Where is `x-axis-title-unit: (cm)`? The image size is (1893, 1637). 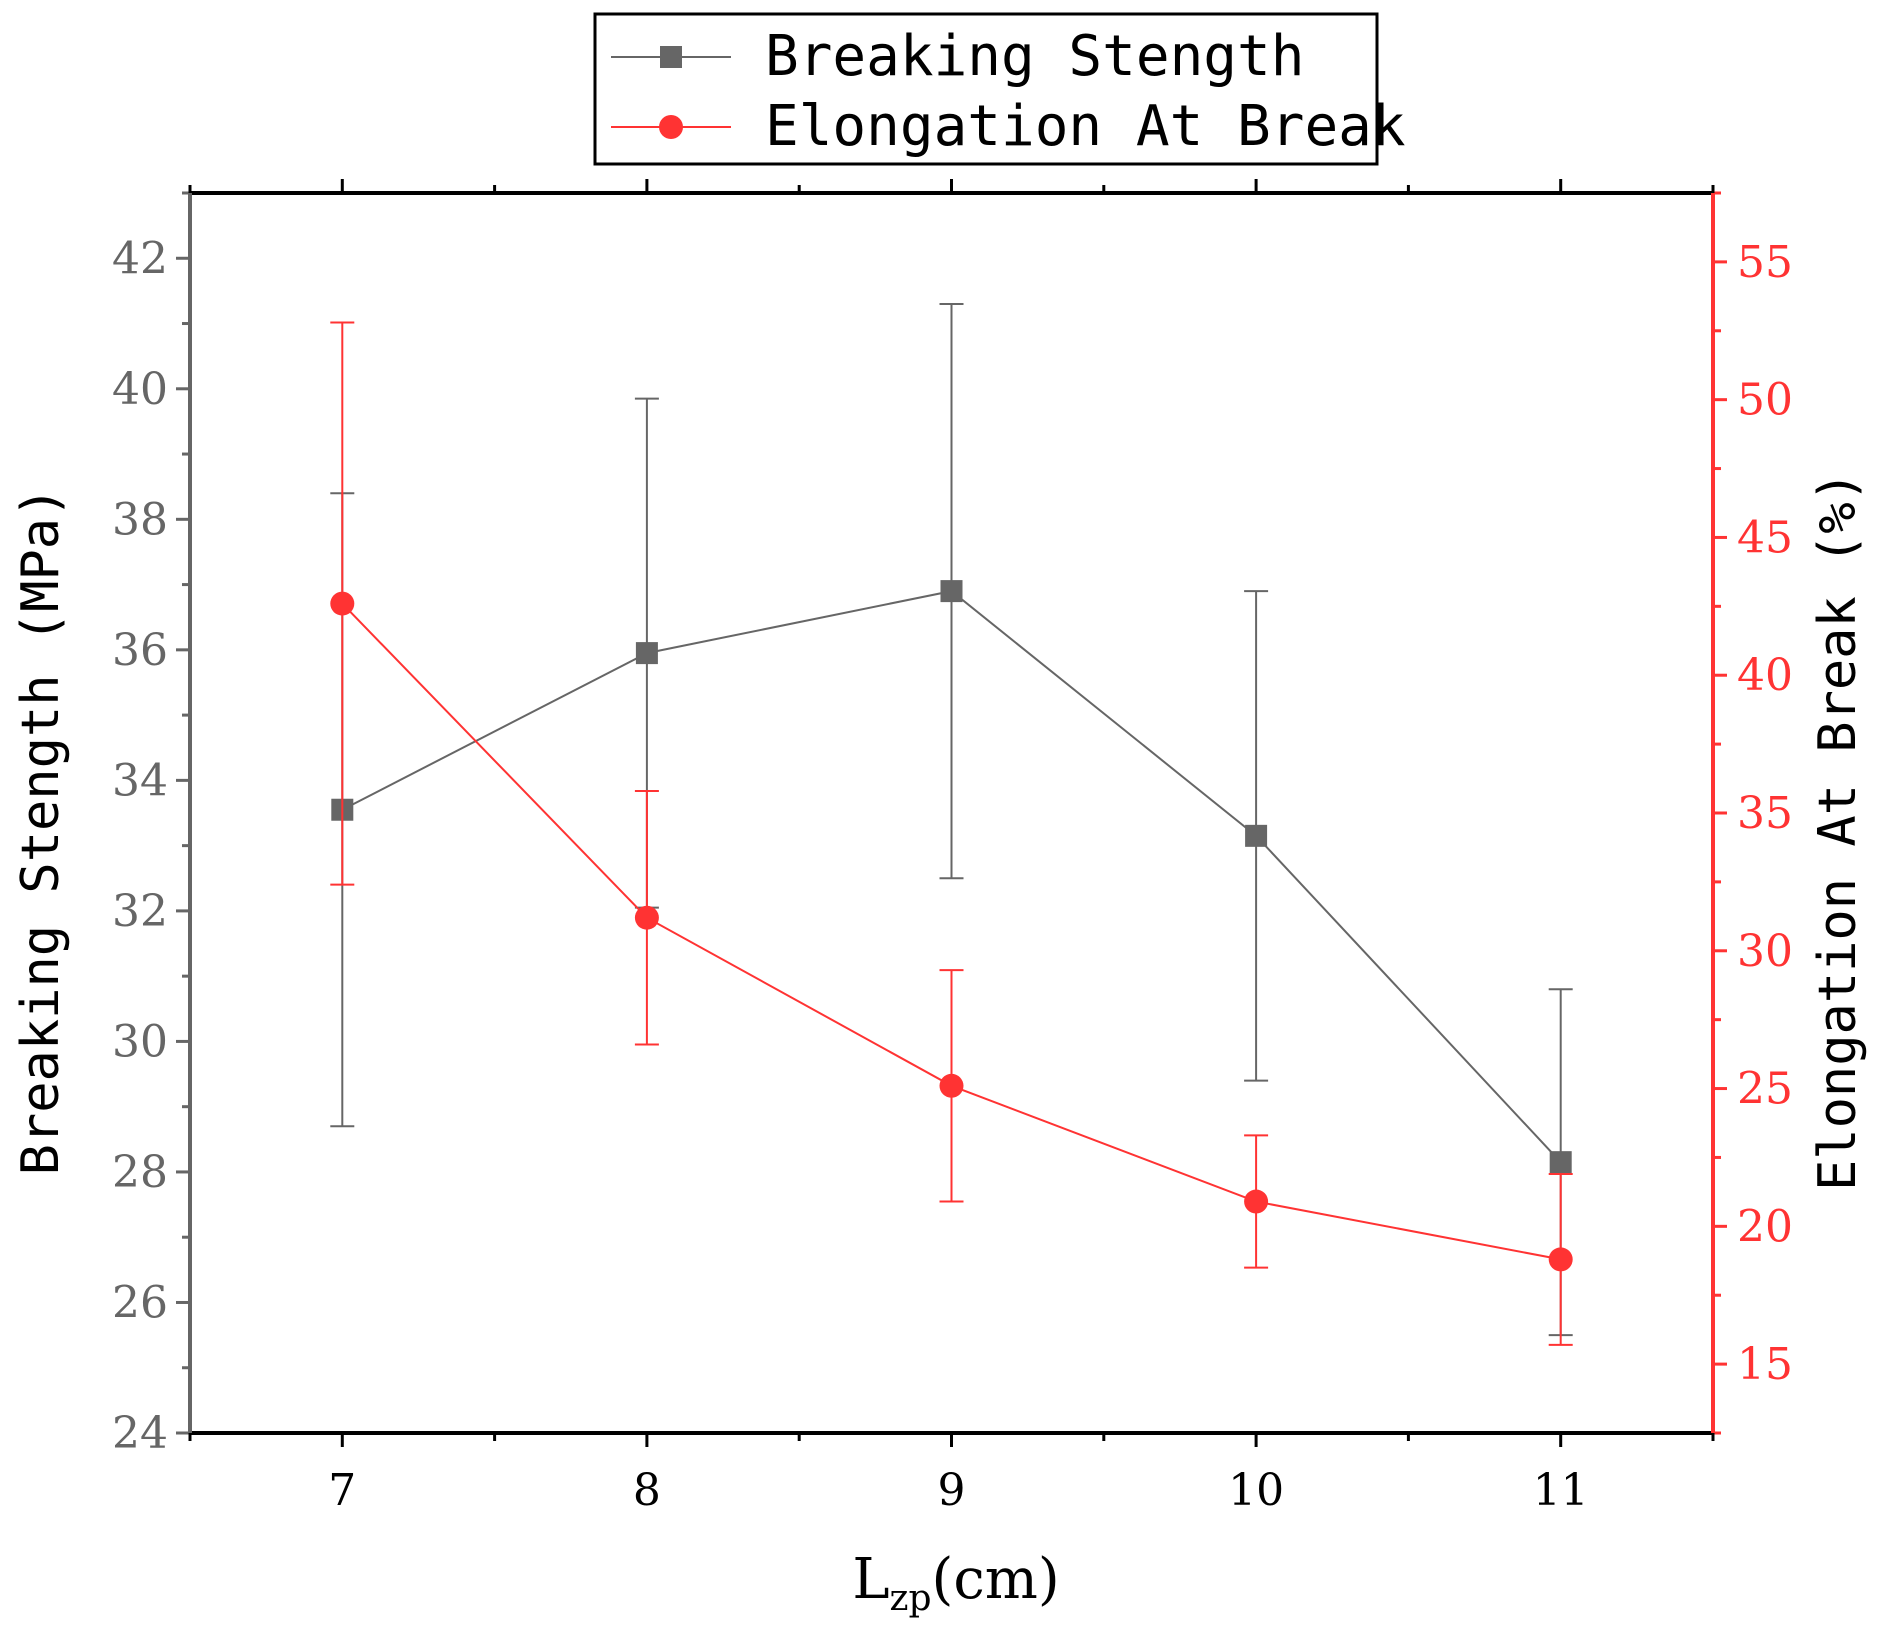 x-axis-title-unit: (cm) is located at coordinates (996, 1579).